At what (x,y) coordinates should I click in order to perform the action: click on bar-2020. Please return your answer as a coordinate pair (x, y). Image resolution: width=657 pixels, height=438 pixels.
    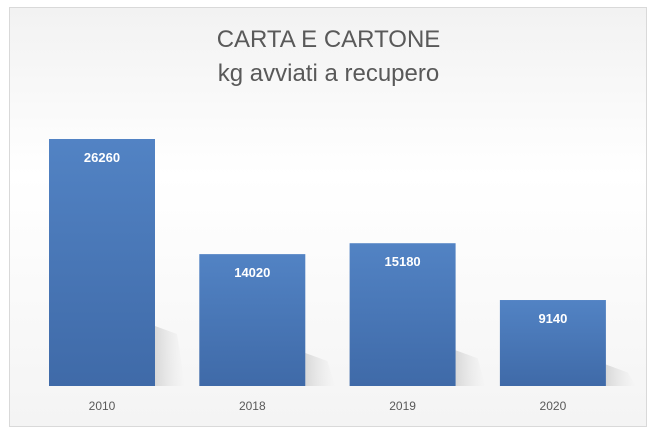
    Looking at the image, I should click on (552, 343).